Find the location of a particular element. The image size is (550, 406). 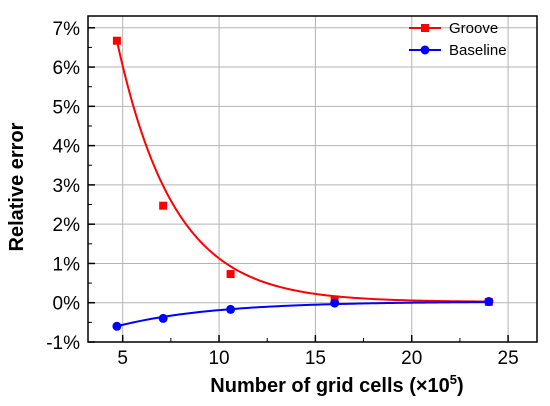

legend-marker-groove is located at coordinates (425, 28).